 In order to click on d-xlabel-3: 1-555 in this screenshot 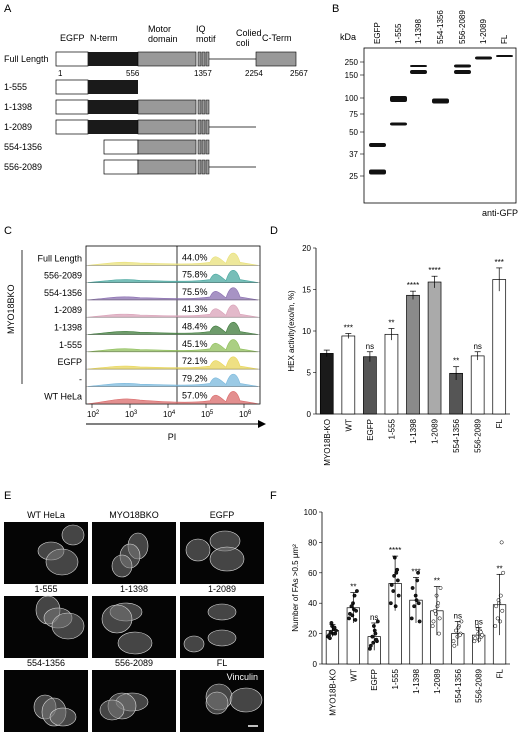, I will do `click(391, 428)`.